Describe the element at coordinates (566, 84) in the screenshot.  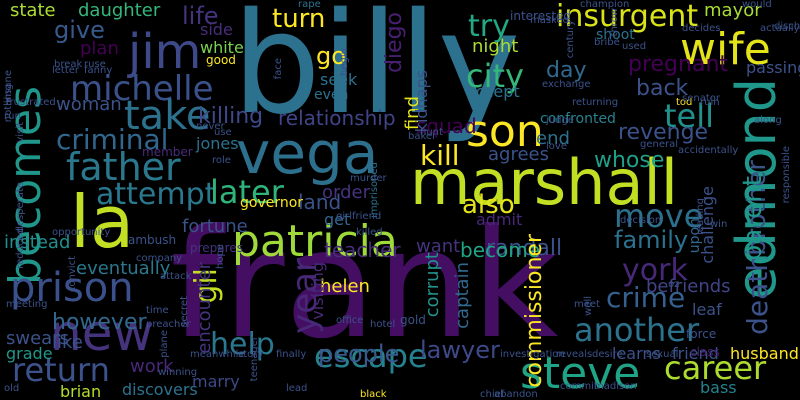
I see `cloud-word-exchange: exchange` at that location.